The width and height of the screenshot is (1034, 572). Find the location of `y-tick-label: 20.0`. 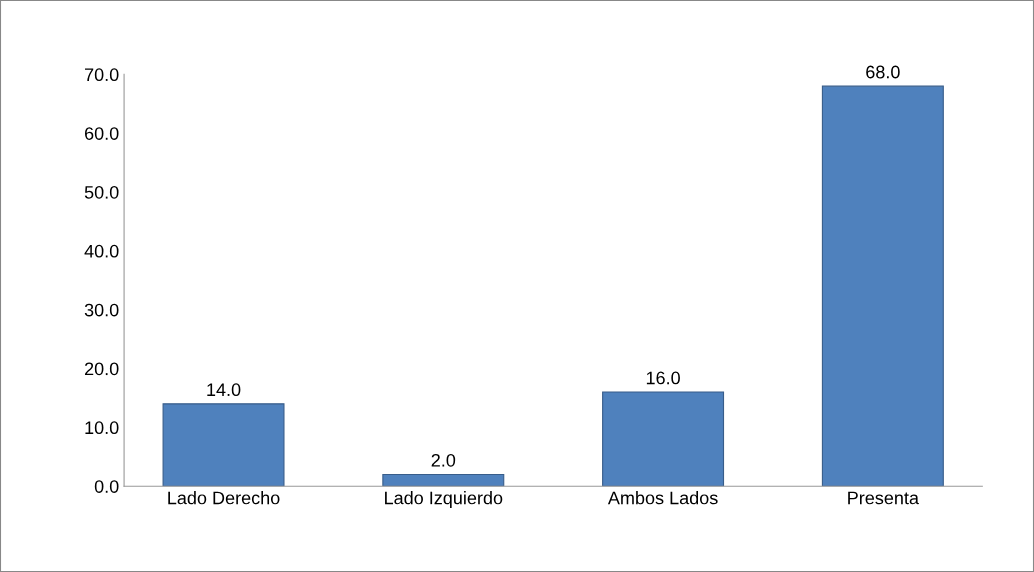

y-tick-label: 20.0 is located at coordinates (101, 369).